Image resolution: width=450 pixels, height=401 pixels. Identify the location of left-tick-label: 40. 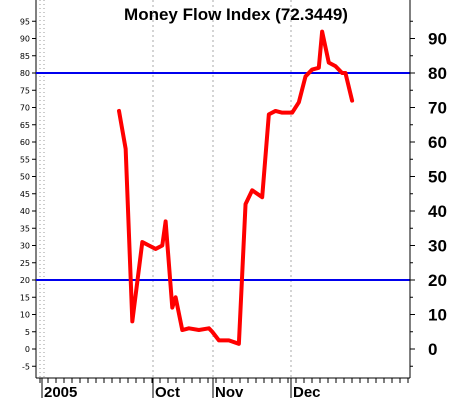
(25, 211).